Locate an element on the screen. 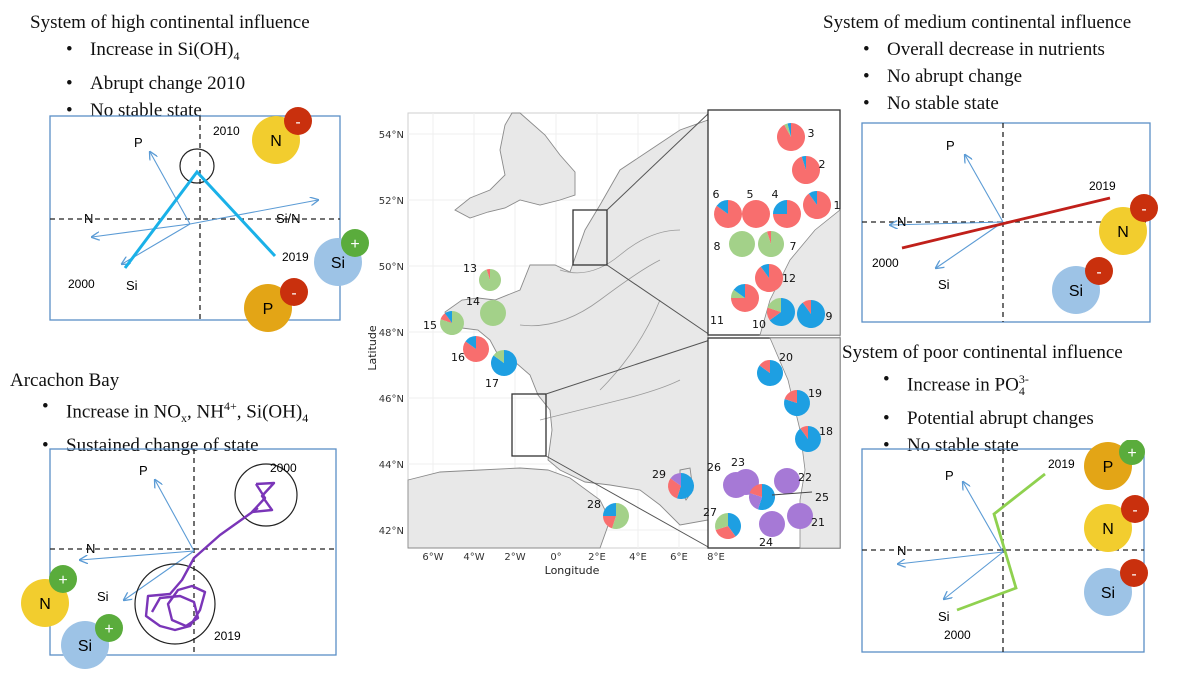  station-label-18: 18 is located at coordinates (826, 431).